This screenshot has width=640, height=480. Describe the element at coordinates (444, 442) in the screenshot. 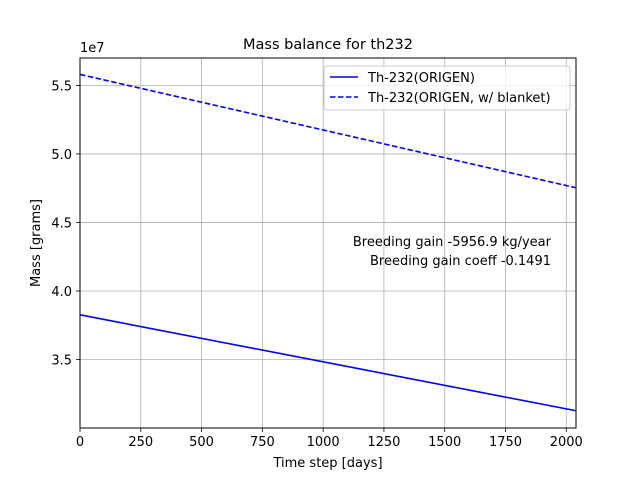

I see `x-tick-label: 1500` at that location.